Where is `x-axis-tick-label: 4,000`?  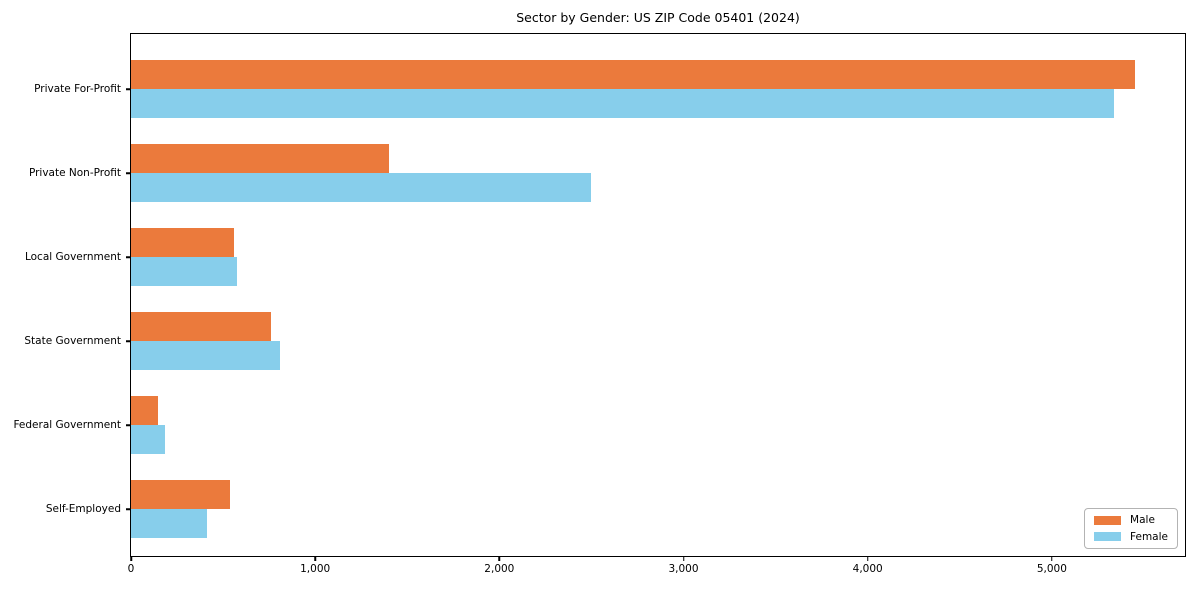 x-axis-tick-label: 4,000 is located at coordinates (867, 569).